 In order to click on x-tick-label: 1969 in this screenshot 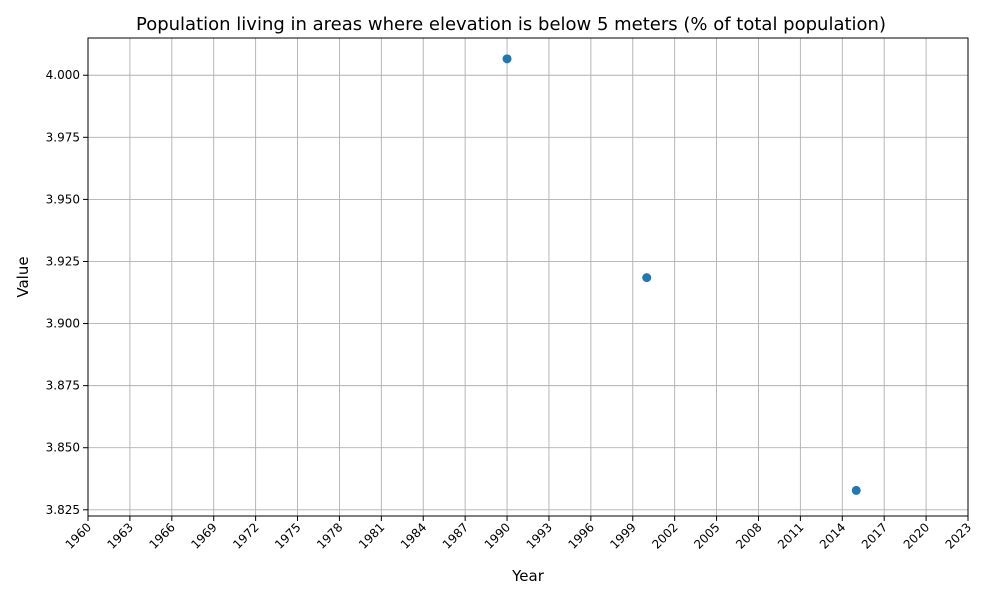, I will do `click(203, 535)`.